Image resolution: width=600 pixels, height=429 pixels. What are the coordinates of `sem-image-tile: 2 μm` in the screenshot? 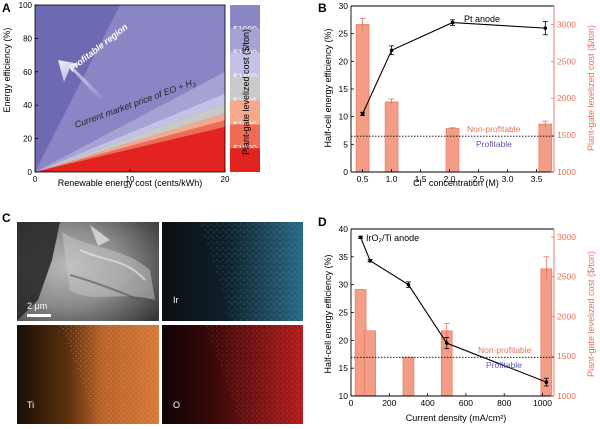 It's located at (88, 271).